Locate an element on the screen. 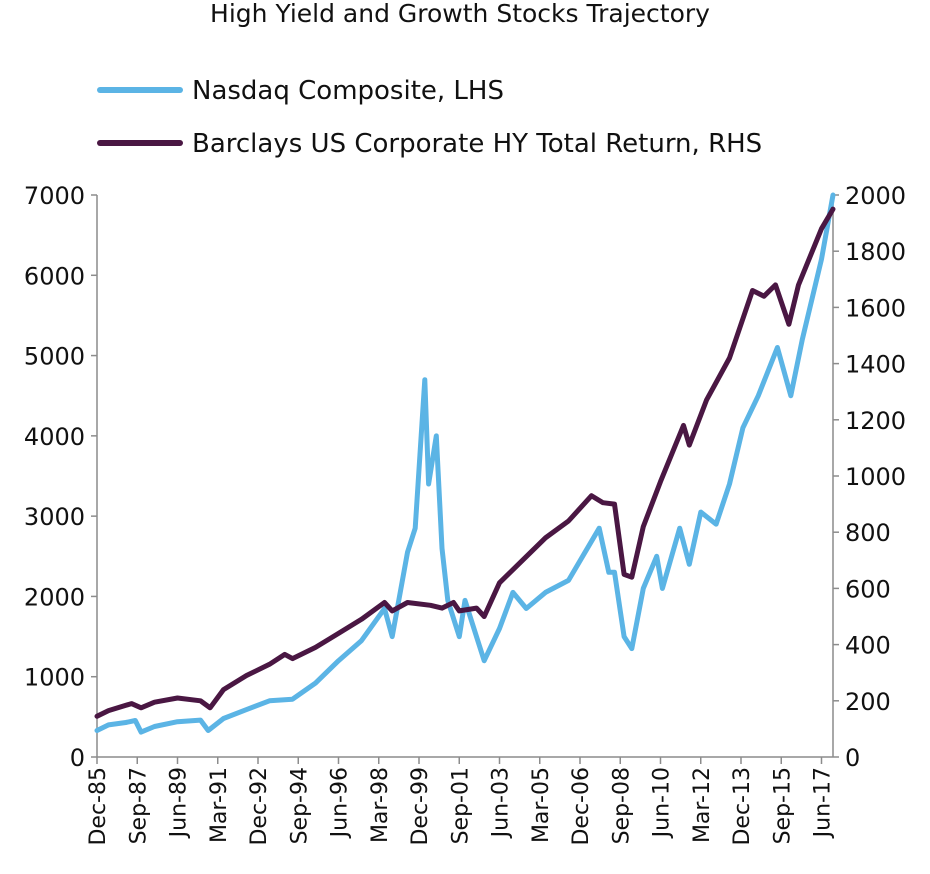 The height and width of the screenshot is (874, 930). x-tick-label: Mar-98 is located at coordinates (380, 805).